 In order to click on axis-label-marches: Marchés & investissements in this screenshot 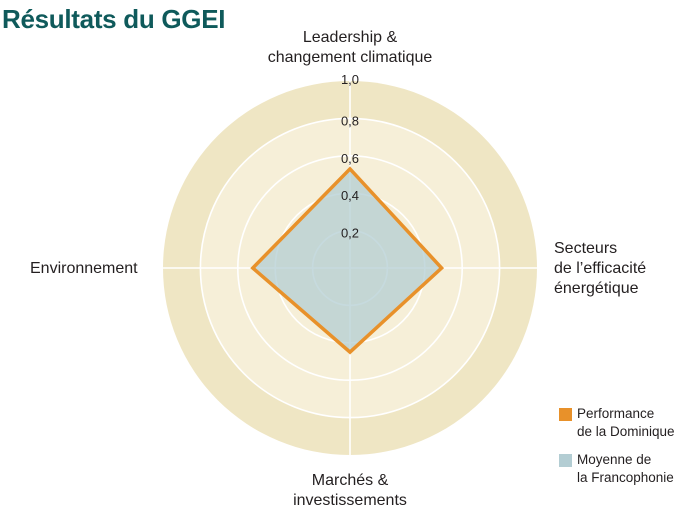, I will do `click(350, 490)`.